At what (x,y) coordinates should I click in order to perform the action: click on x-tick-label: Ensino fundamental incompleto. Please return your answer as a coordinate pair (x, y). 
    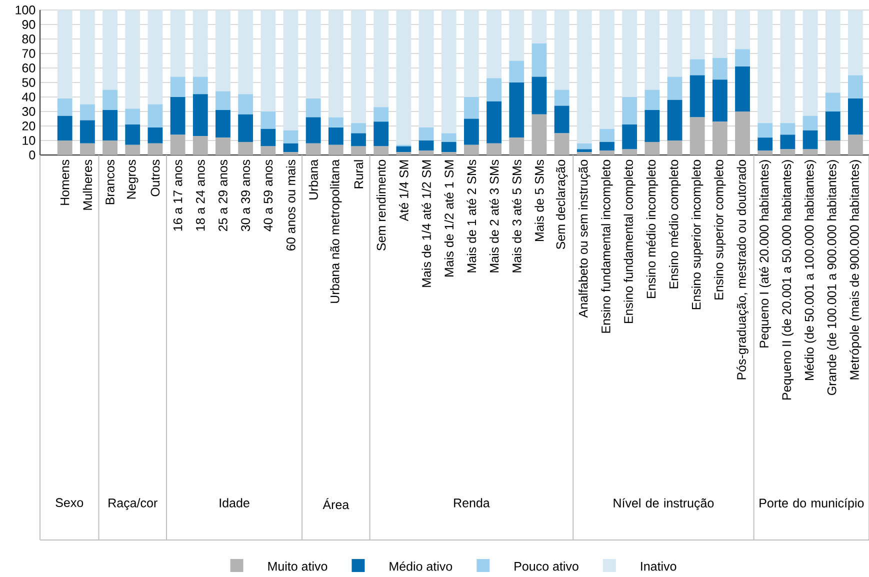
    Looking at the image, I should click on (607, 246).